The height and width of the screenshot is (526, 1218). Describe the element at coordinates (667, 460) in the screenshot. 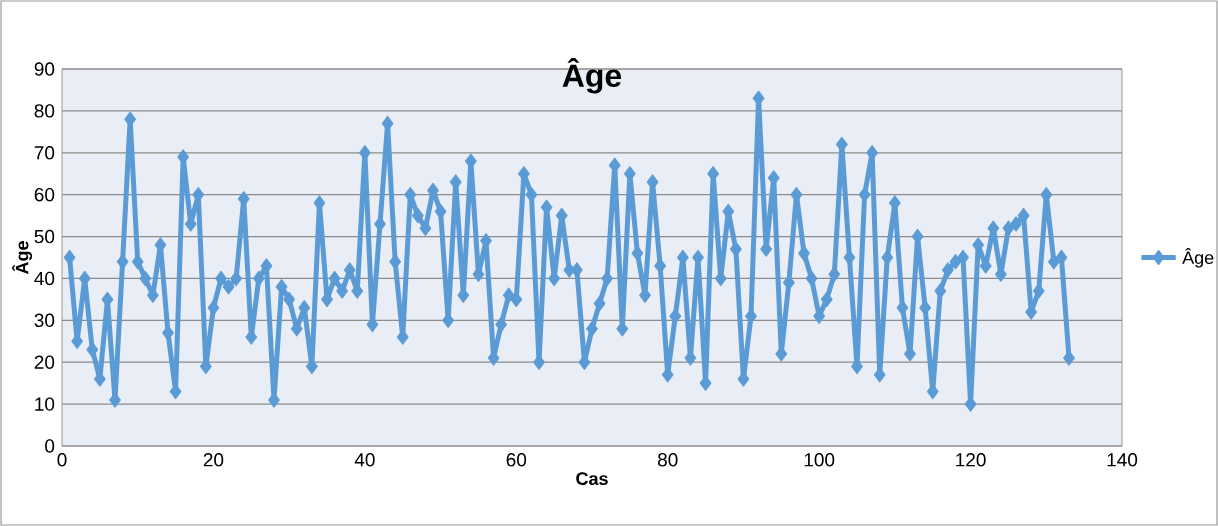

I see `x-tick-label: 80` at that location.